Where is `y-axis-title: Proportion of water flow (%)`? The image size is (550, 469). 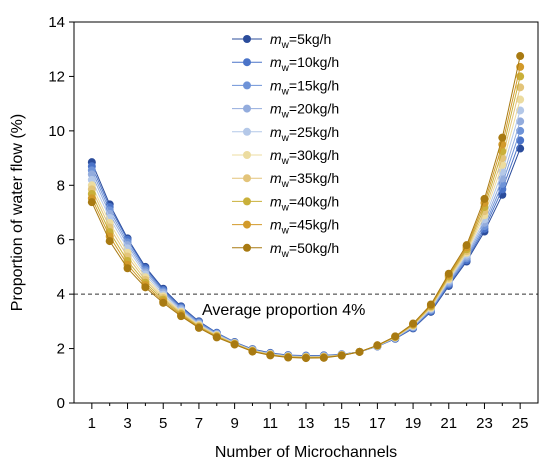 y-axis-title: Proportion of water flow (%) is located at coordinates (17, 212).